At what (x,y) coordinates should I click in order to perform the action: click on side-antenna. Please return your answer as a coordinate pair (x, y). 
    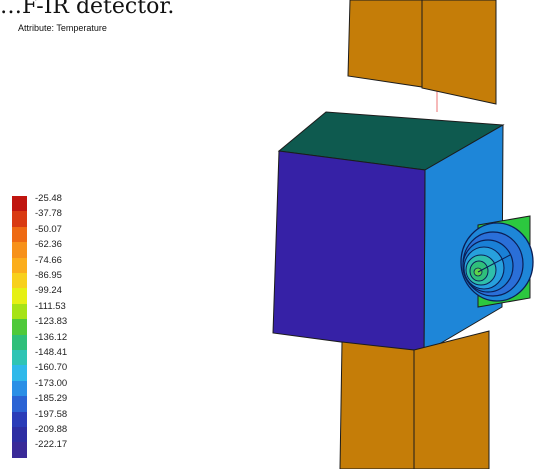
    Looking at the image, I should click on (497, 261).